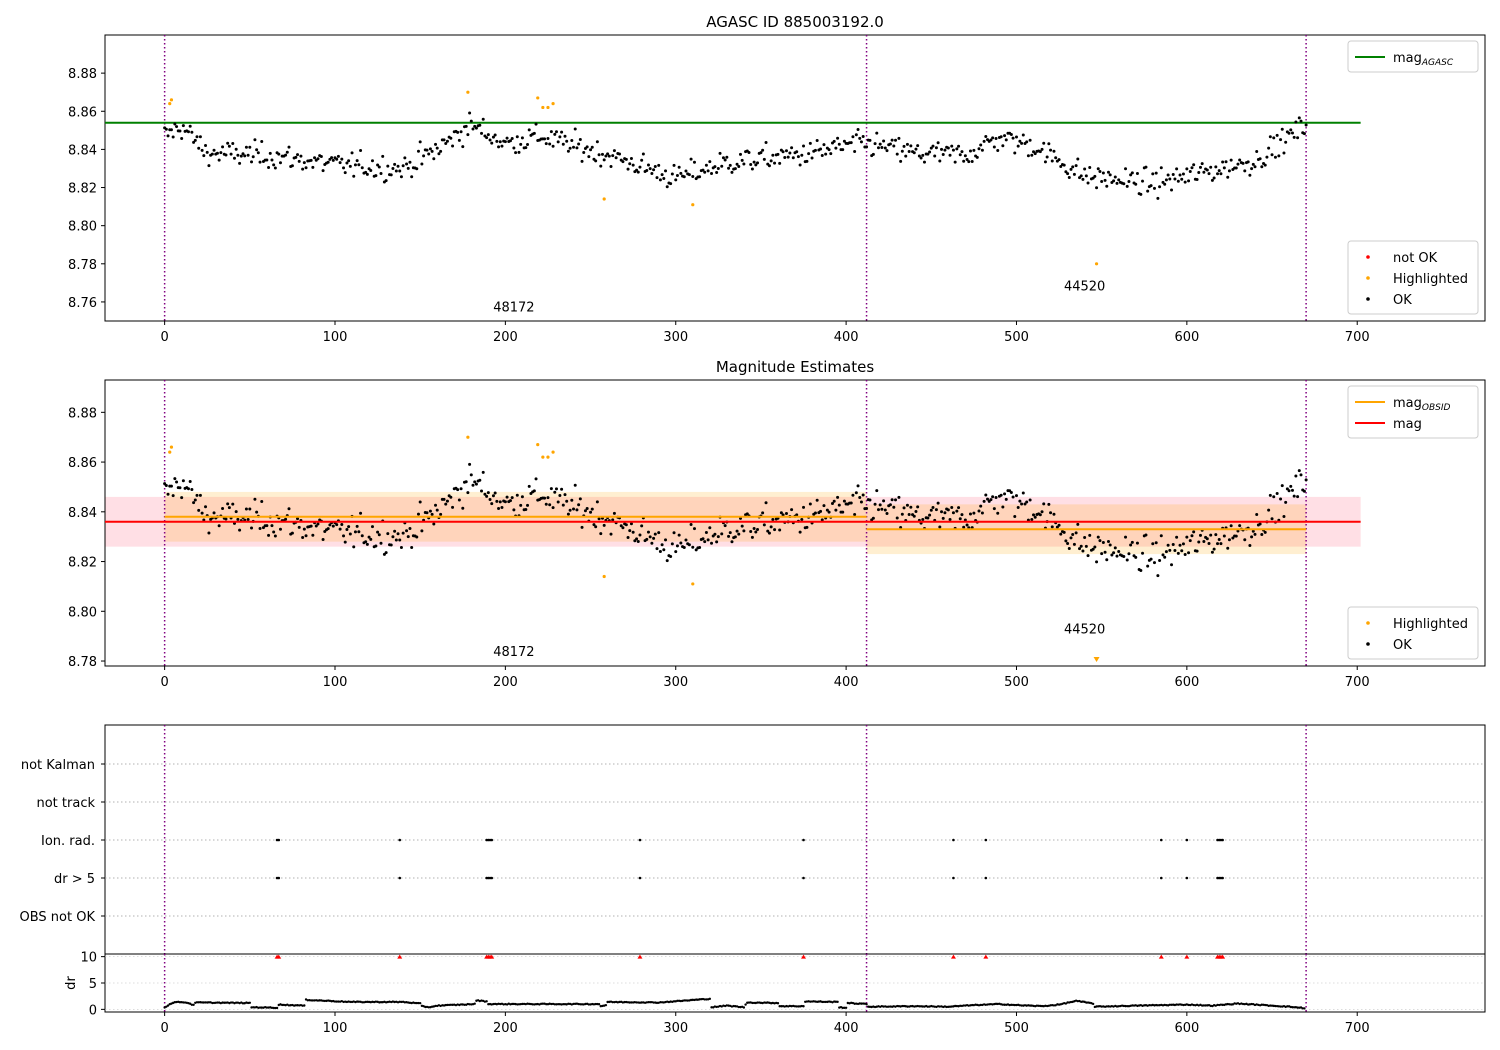 This screenshot has width=1500, height=1050. Describe the element at coordinates (82, 662) in the screenshot. I see `y-tick-label: 8.78` at that location.